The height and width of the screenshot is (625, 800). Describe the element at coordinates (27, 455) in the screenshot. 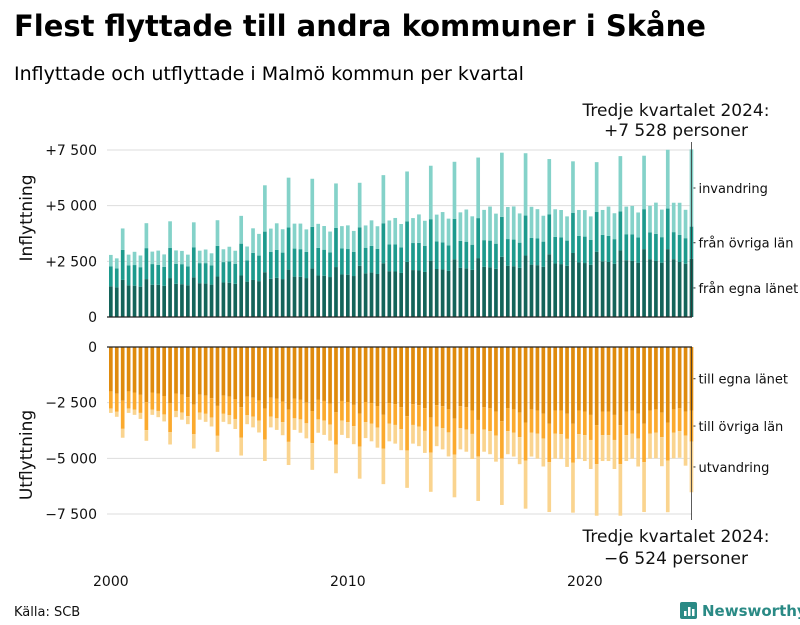

I see `y-axis-label: Utflyttning` at that location.